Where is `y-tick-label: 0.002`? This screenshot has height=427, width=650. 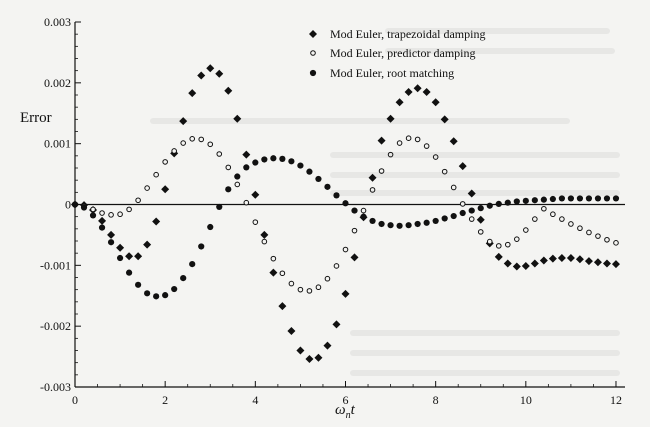
y-tick-label: 0.002 is located at coordinates (57, 83).